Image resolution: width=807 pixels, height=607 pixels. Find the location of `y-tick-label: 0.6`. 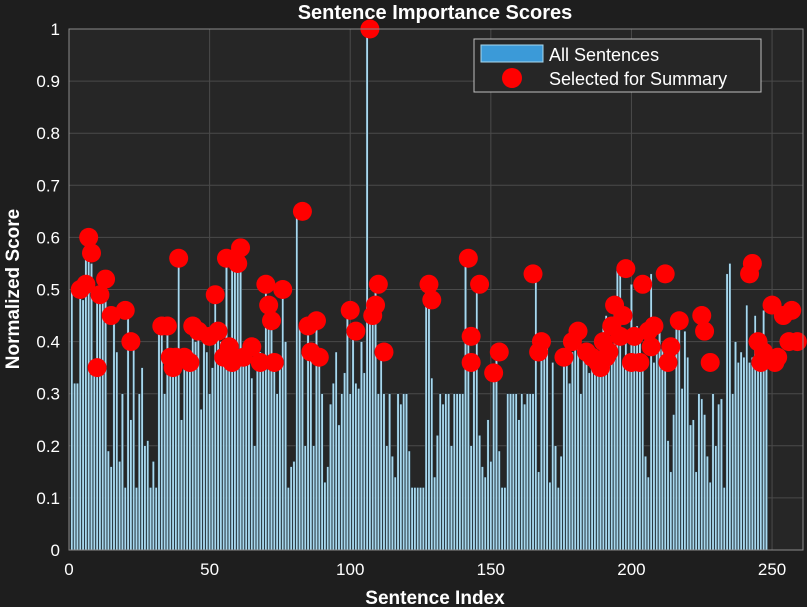

y-tick-label: 0.6 is located at coordinates (48, 237).